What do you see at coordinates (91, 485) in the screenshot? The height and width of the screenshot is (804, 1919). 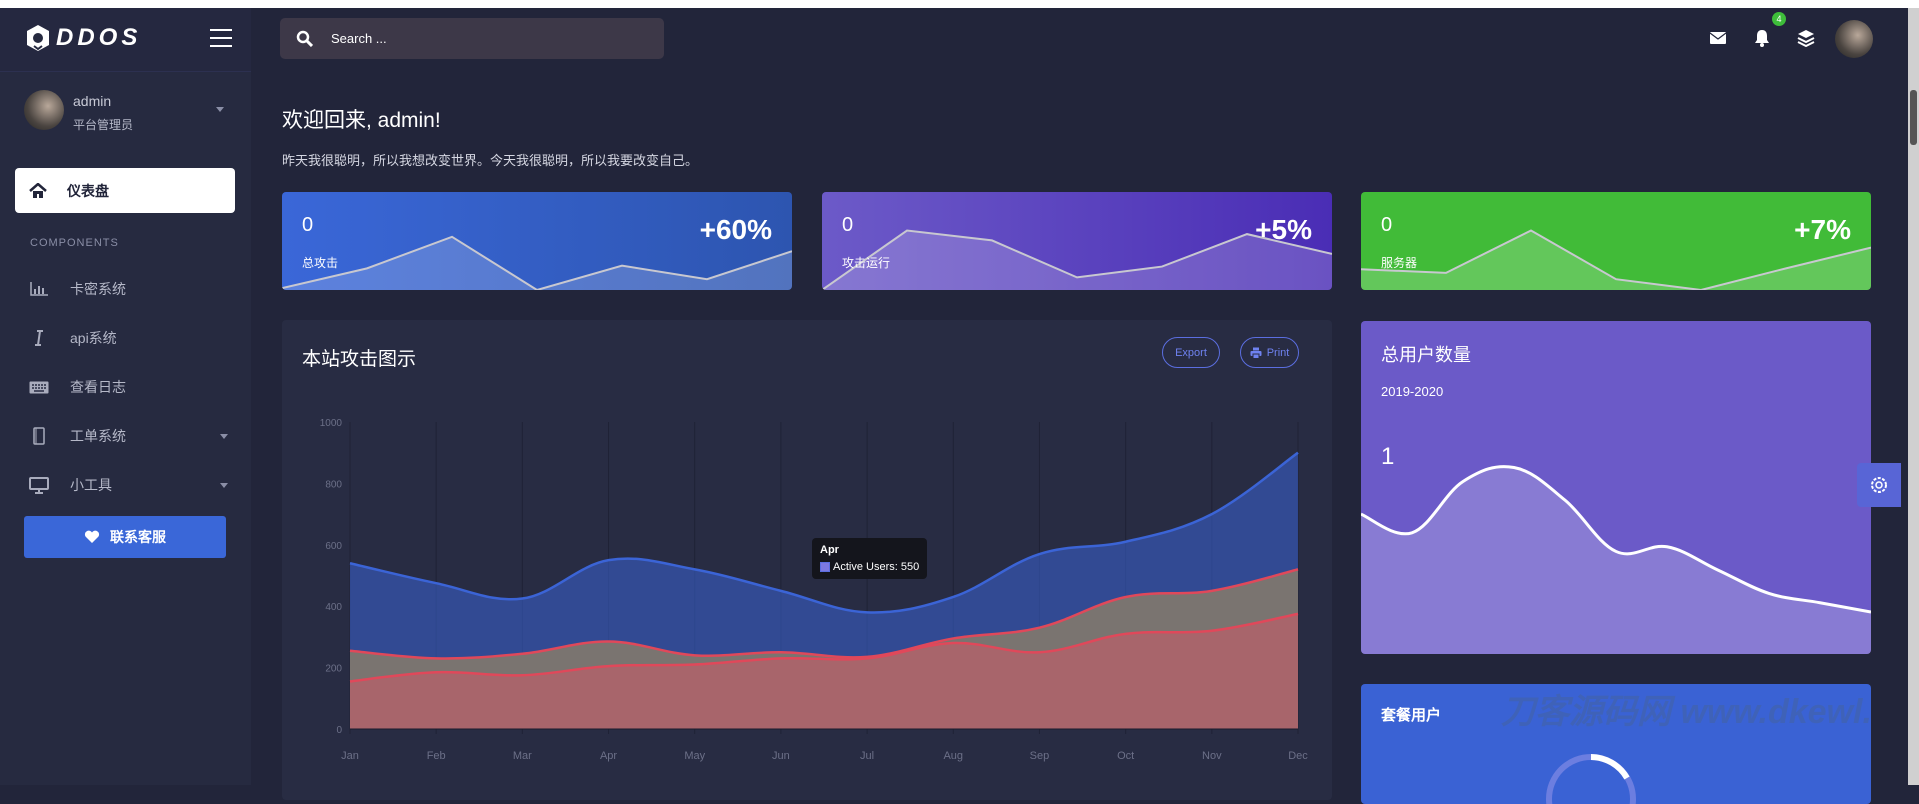 I see `sidebar-item-label: 小工具` at bounding box center [91, 485].